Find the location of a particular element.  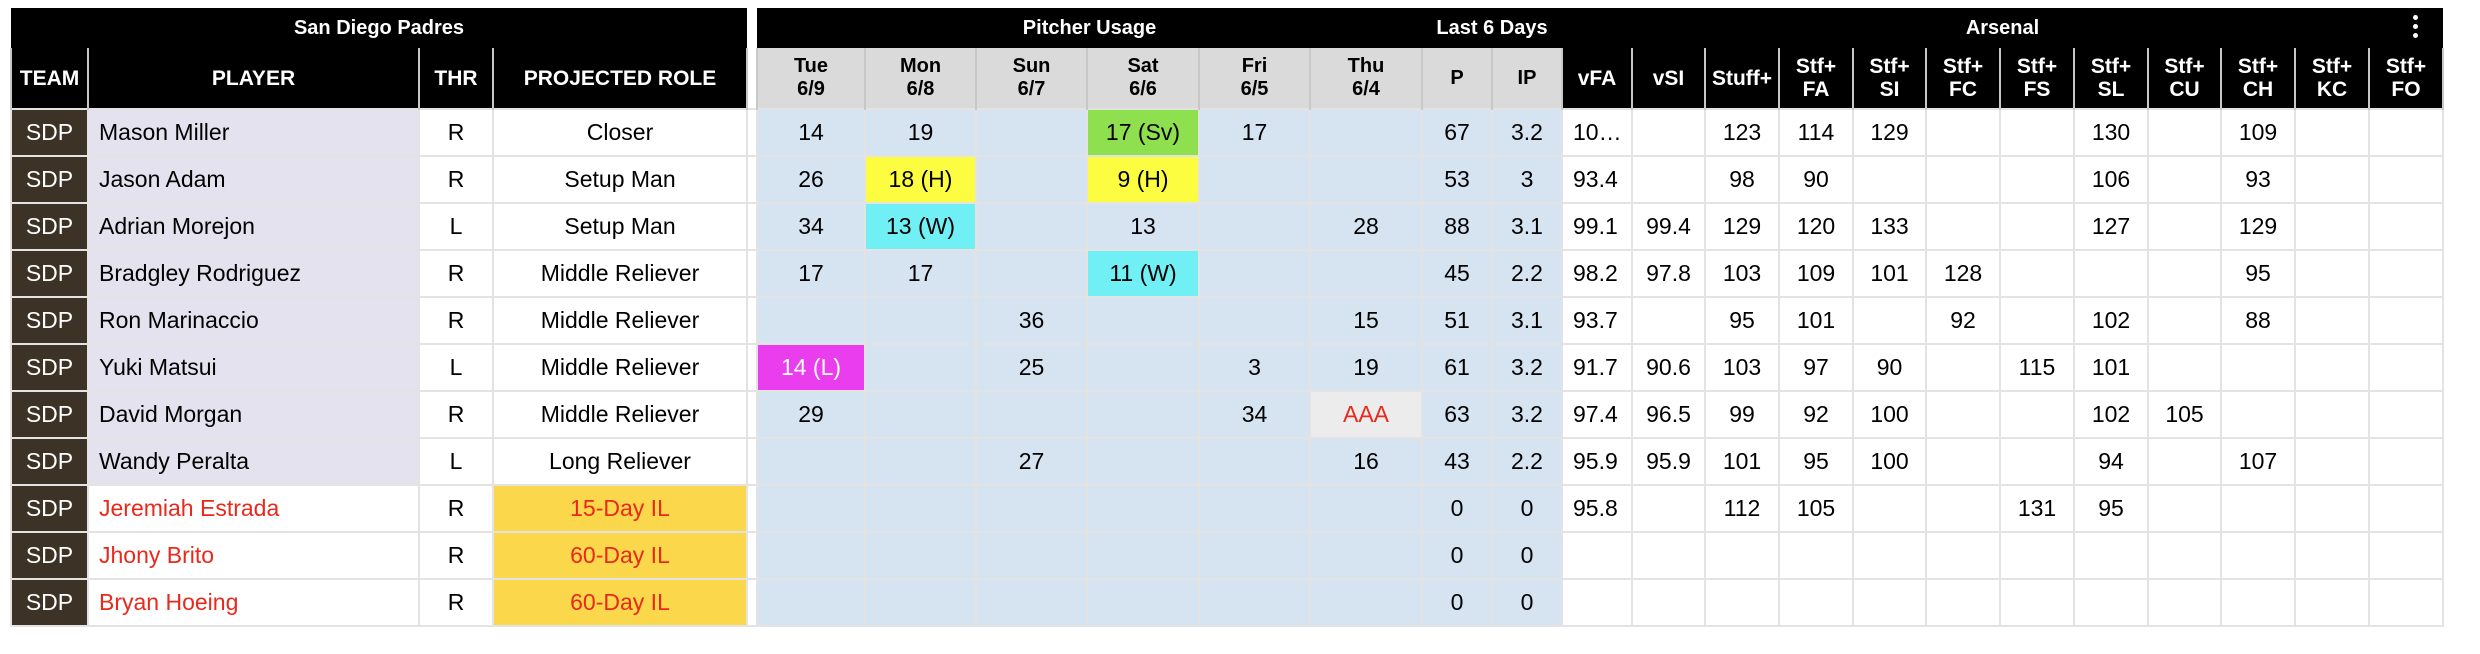

header-stuffplus: Stuff+ is located at coordinates (1742, 78).